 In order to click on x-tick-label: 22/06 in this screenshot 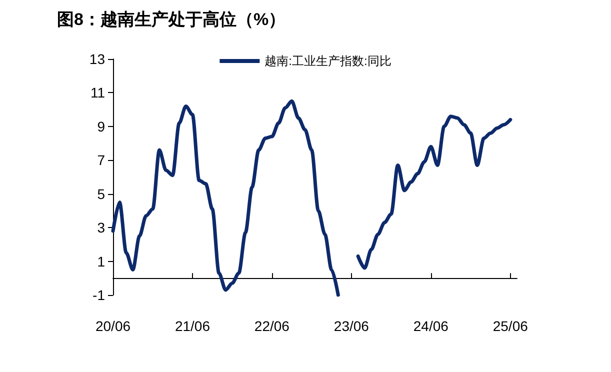, I will do `click(272, 326)`.